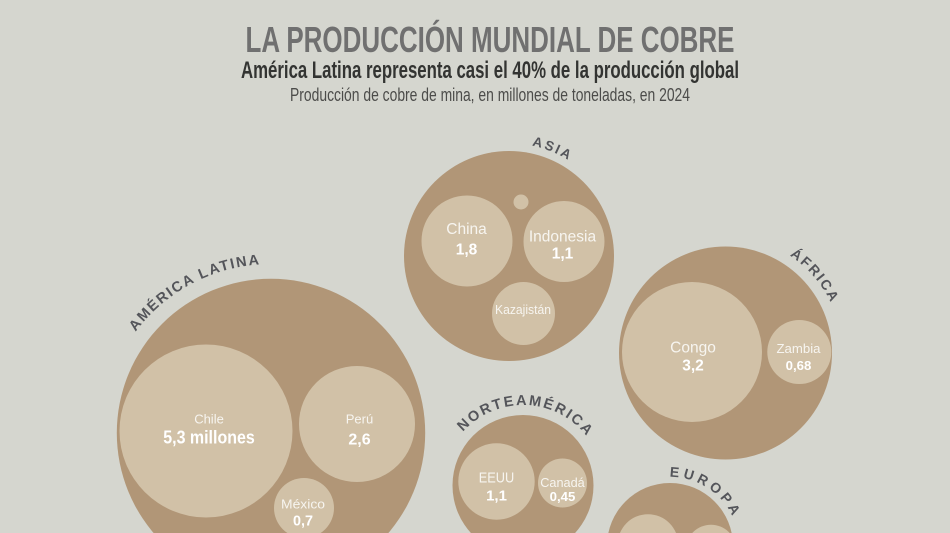  I want to click on svg-text: 0,68, so click(799, 365).